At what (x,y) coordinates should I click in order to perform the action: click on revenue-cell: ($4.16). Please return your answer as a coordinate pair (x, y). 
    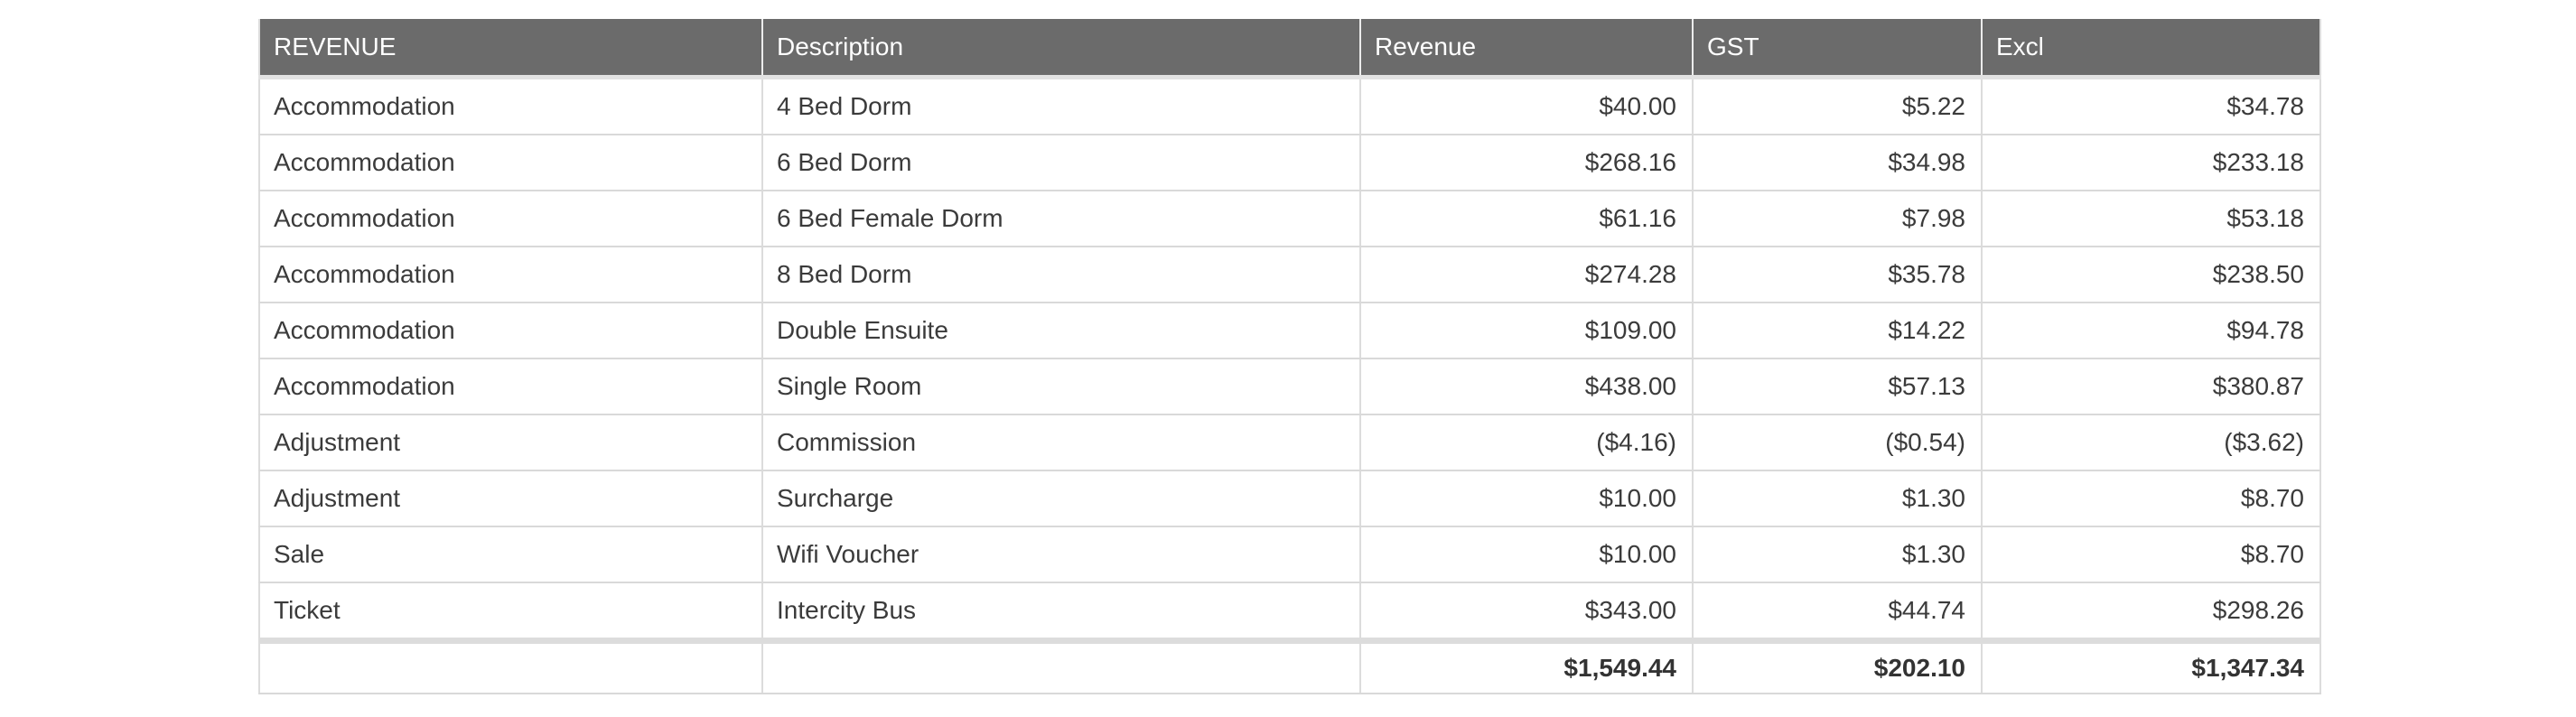
    Looking at the image, I should click on (1527, 442).